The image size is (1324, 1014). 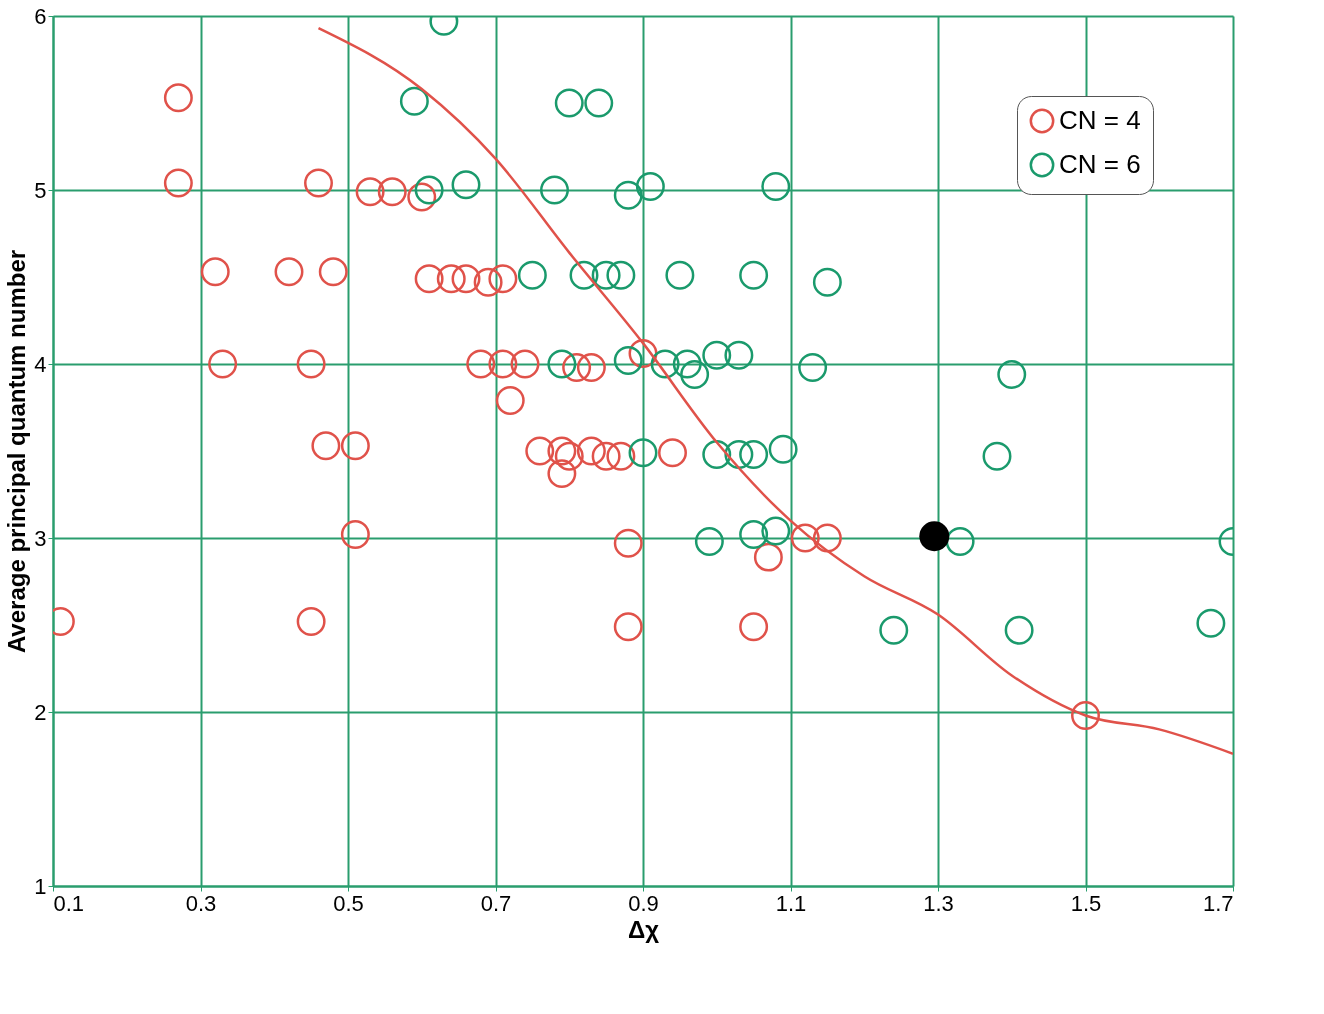 I want to click on x-tick-label: 1.5, so click(x=1086, y=903).